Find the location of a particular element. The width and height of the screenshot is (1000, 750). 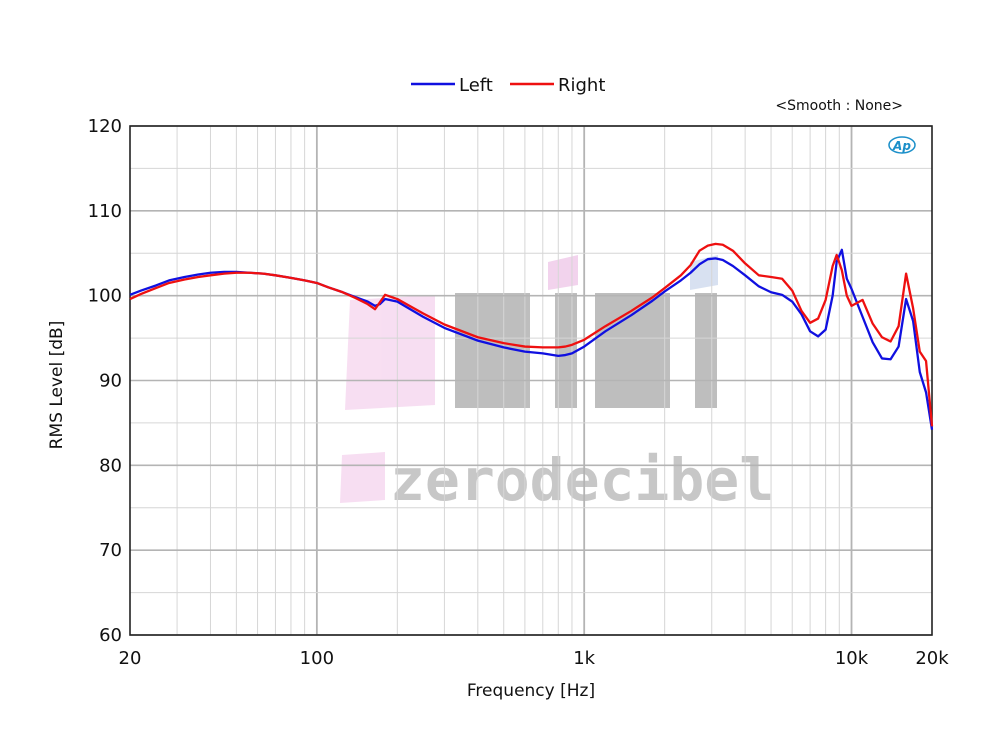

ap-logo-text: Ap is located at coordinates (901, 146).